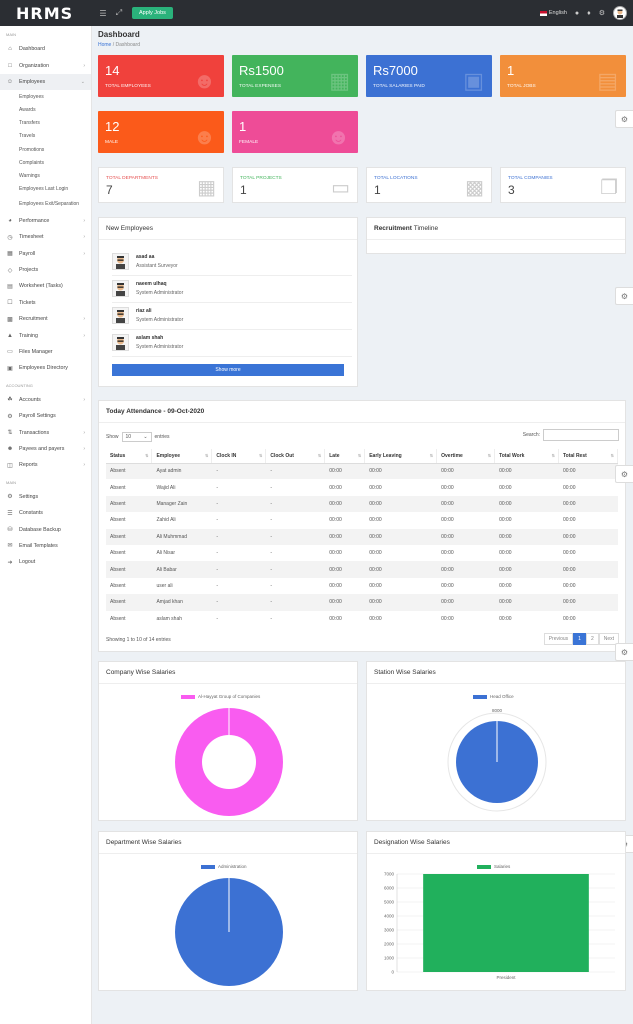 The height and width of the screenshot is (1024, 633). What do you see at coordinates (10, 368) in the screenshot?
I see `book-icon: ▣` at bounding box center [10, 368].